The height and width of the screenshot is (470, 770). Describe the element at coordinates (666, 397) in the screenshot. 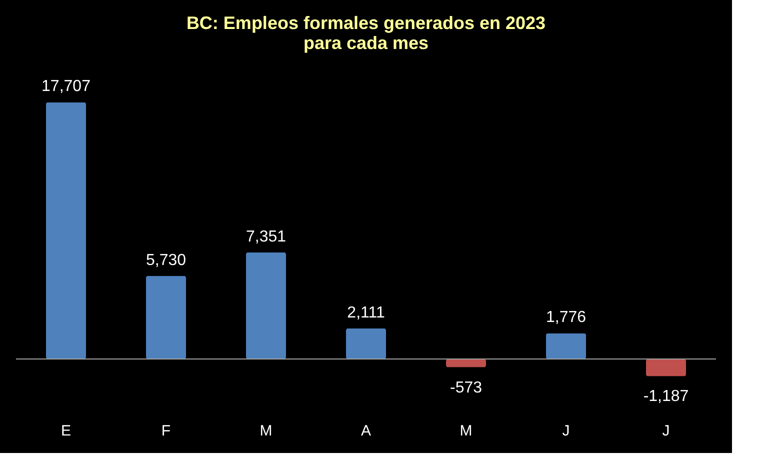

I see `data-label: -1,187` at that location.